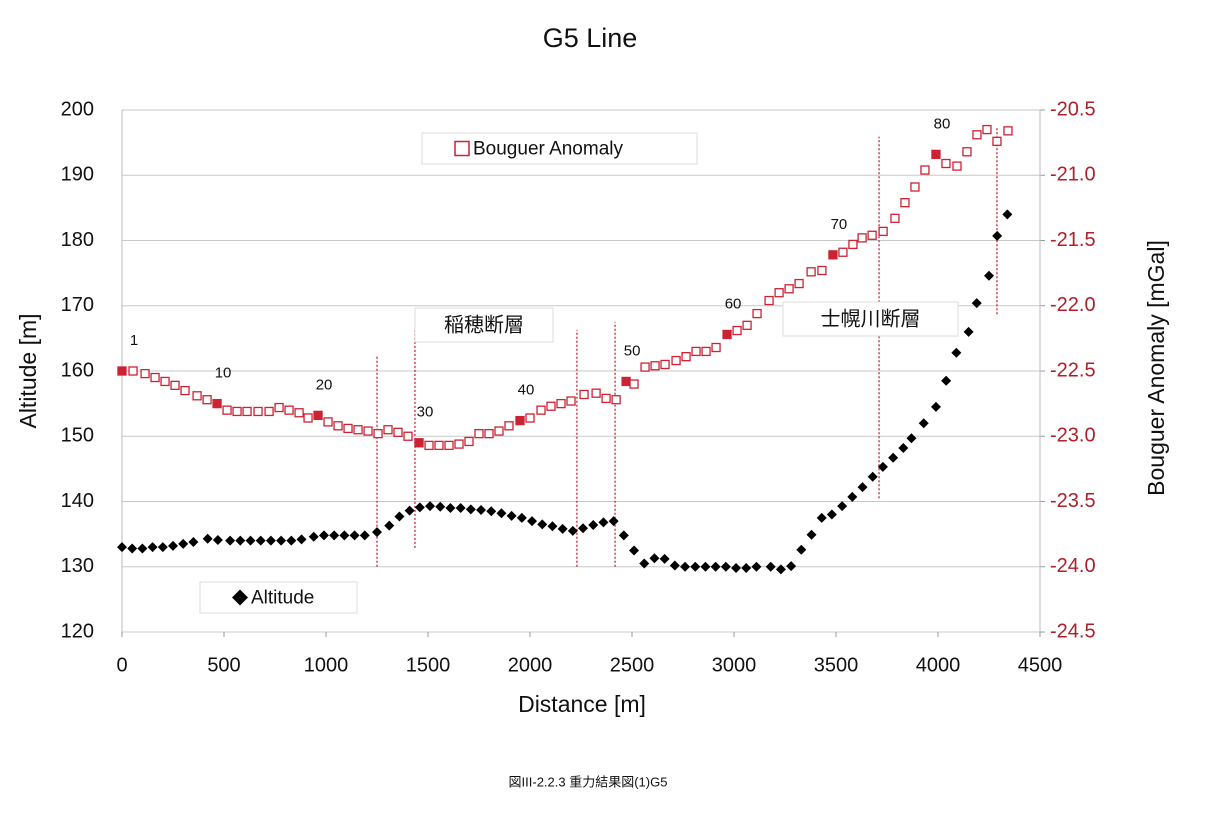 This screenshot has width=1218, height=825. What do you see at coordinates (734, 665) in the screenshot?
I see `x-tick-label: 3000` at bounding box center [734, 665].